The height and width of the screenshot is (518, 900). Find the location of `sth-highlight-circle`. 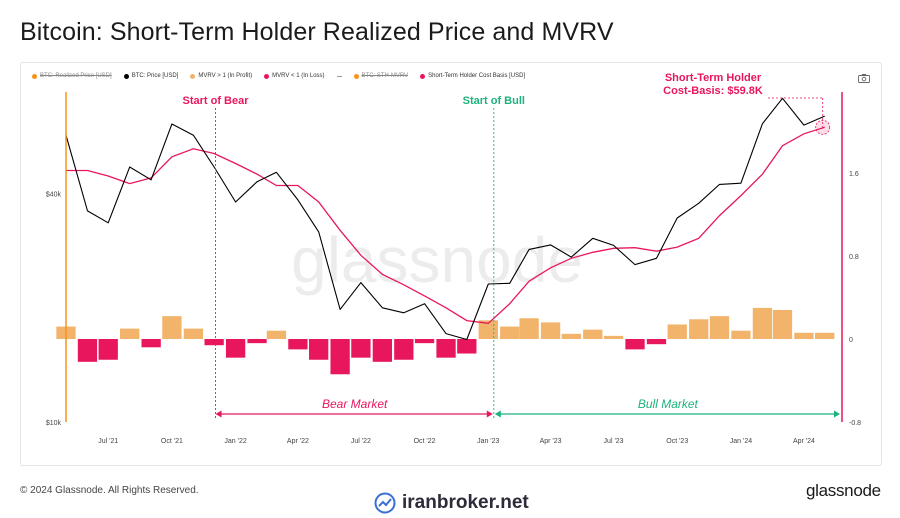

sth-highlight-circle is located at coordinates (823, 127).